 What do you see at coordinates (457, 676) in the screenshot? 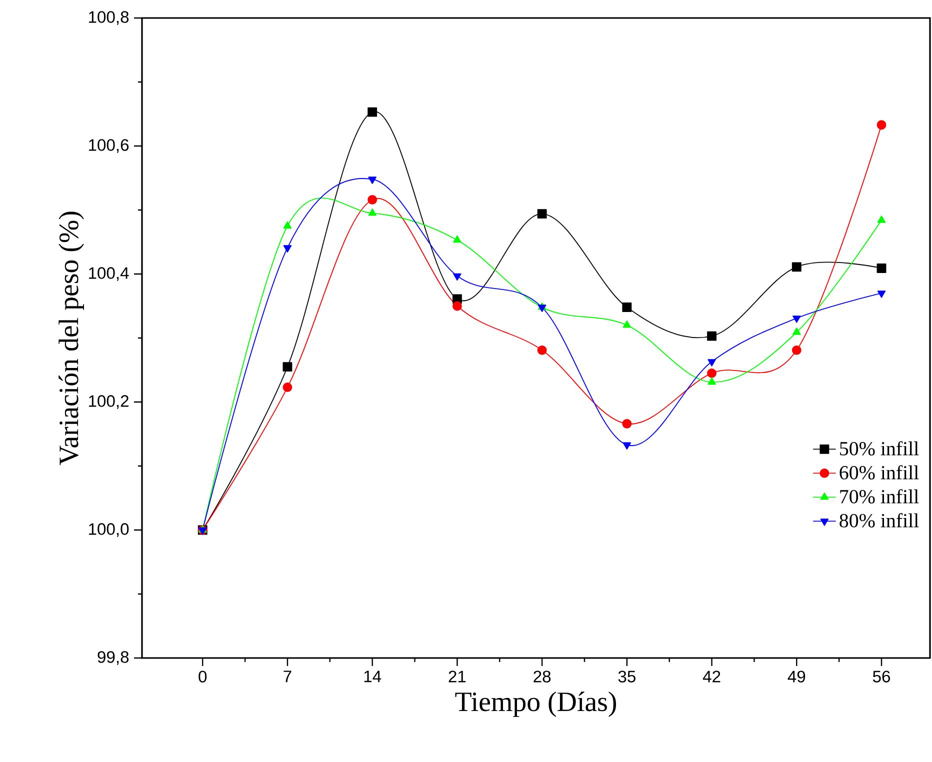
I see `x-tick-label: 21` at bounding box center [457, 676].